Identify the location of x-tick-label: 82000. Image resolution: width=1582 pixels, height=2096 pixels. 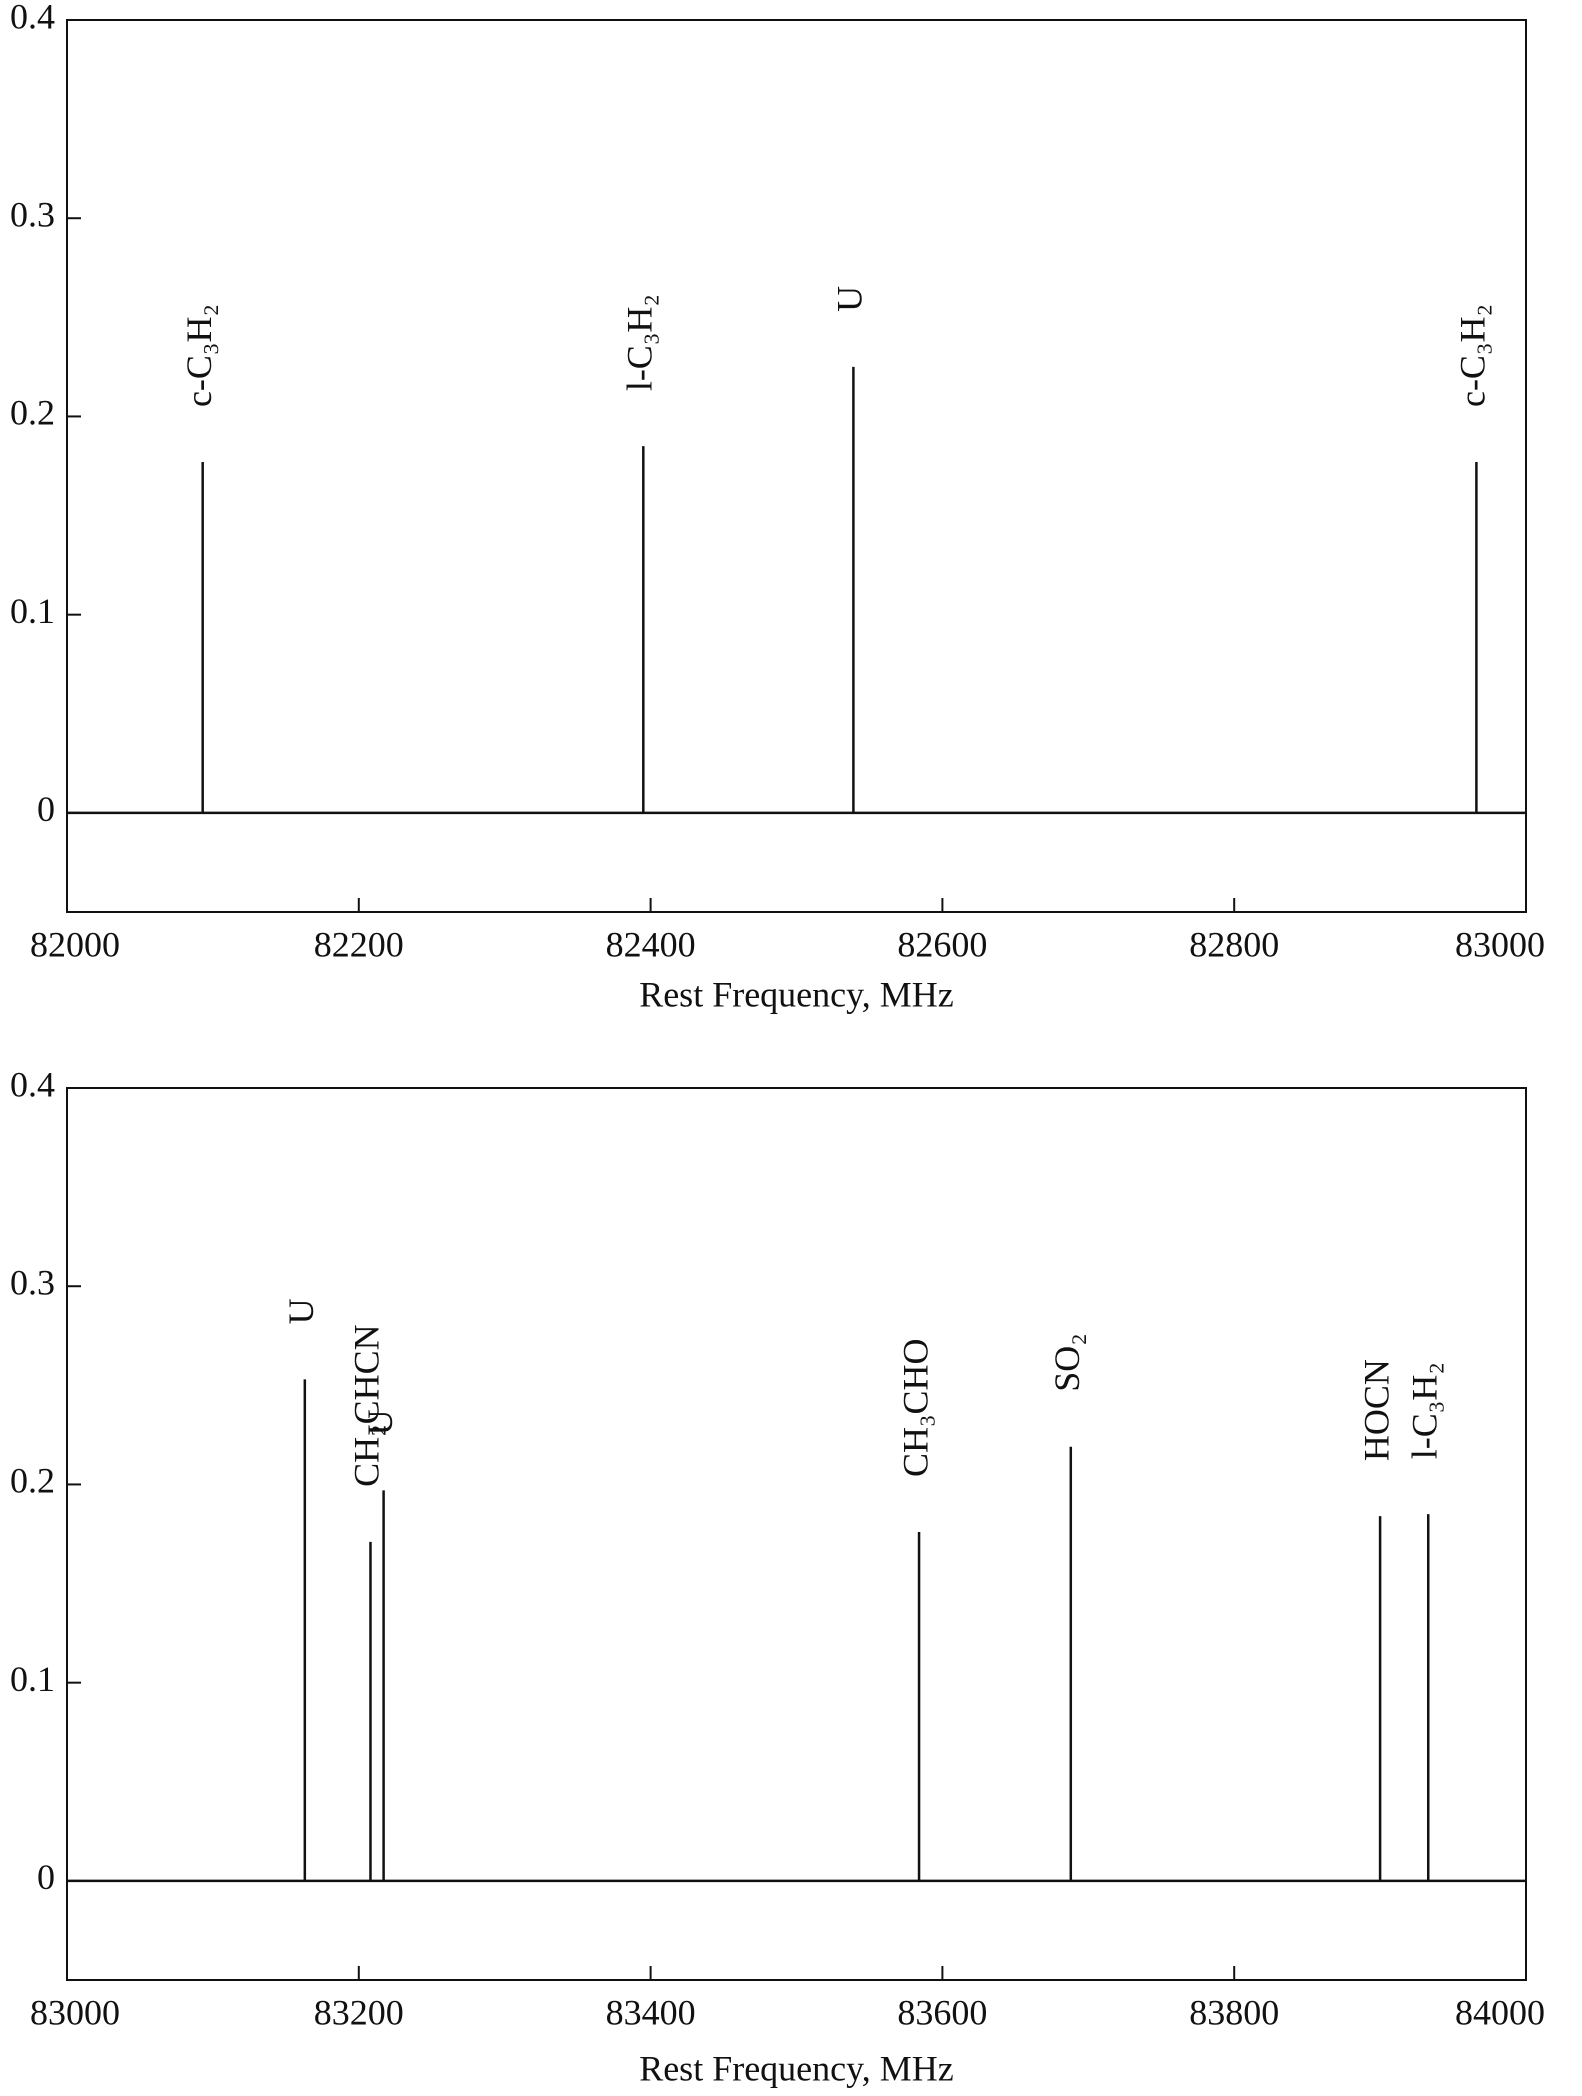
(75, 944).